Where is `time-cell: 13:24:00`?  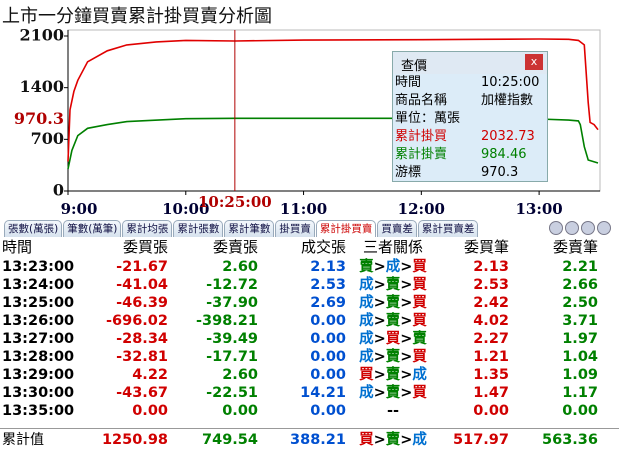 time-cell: 13:24:00 is located at coordinates (38, 285).